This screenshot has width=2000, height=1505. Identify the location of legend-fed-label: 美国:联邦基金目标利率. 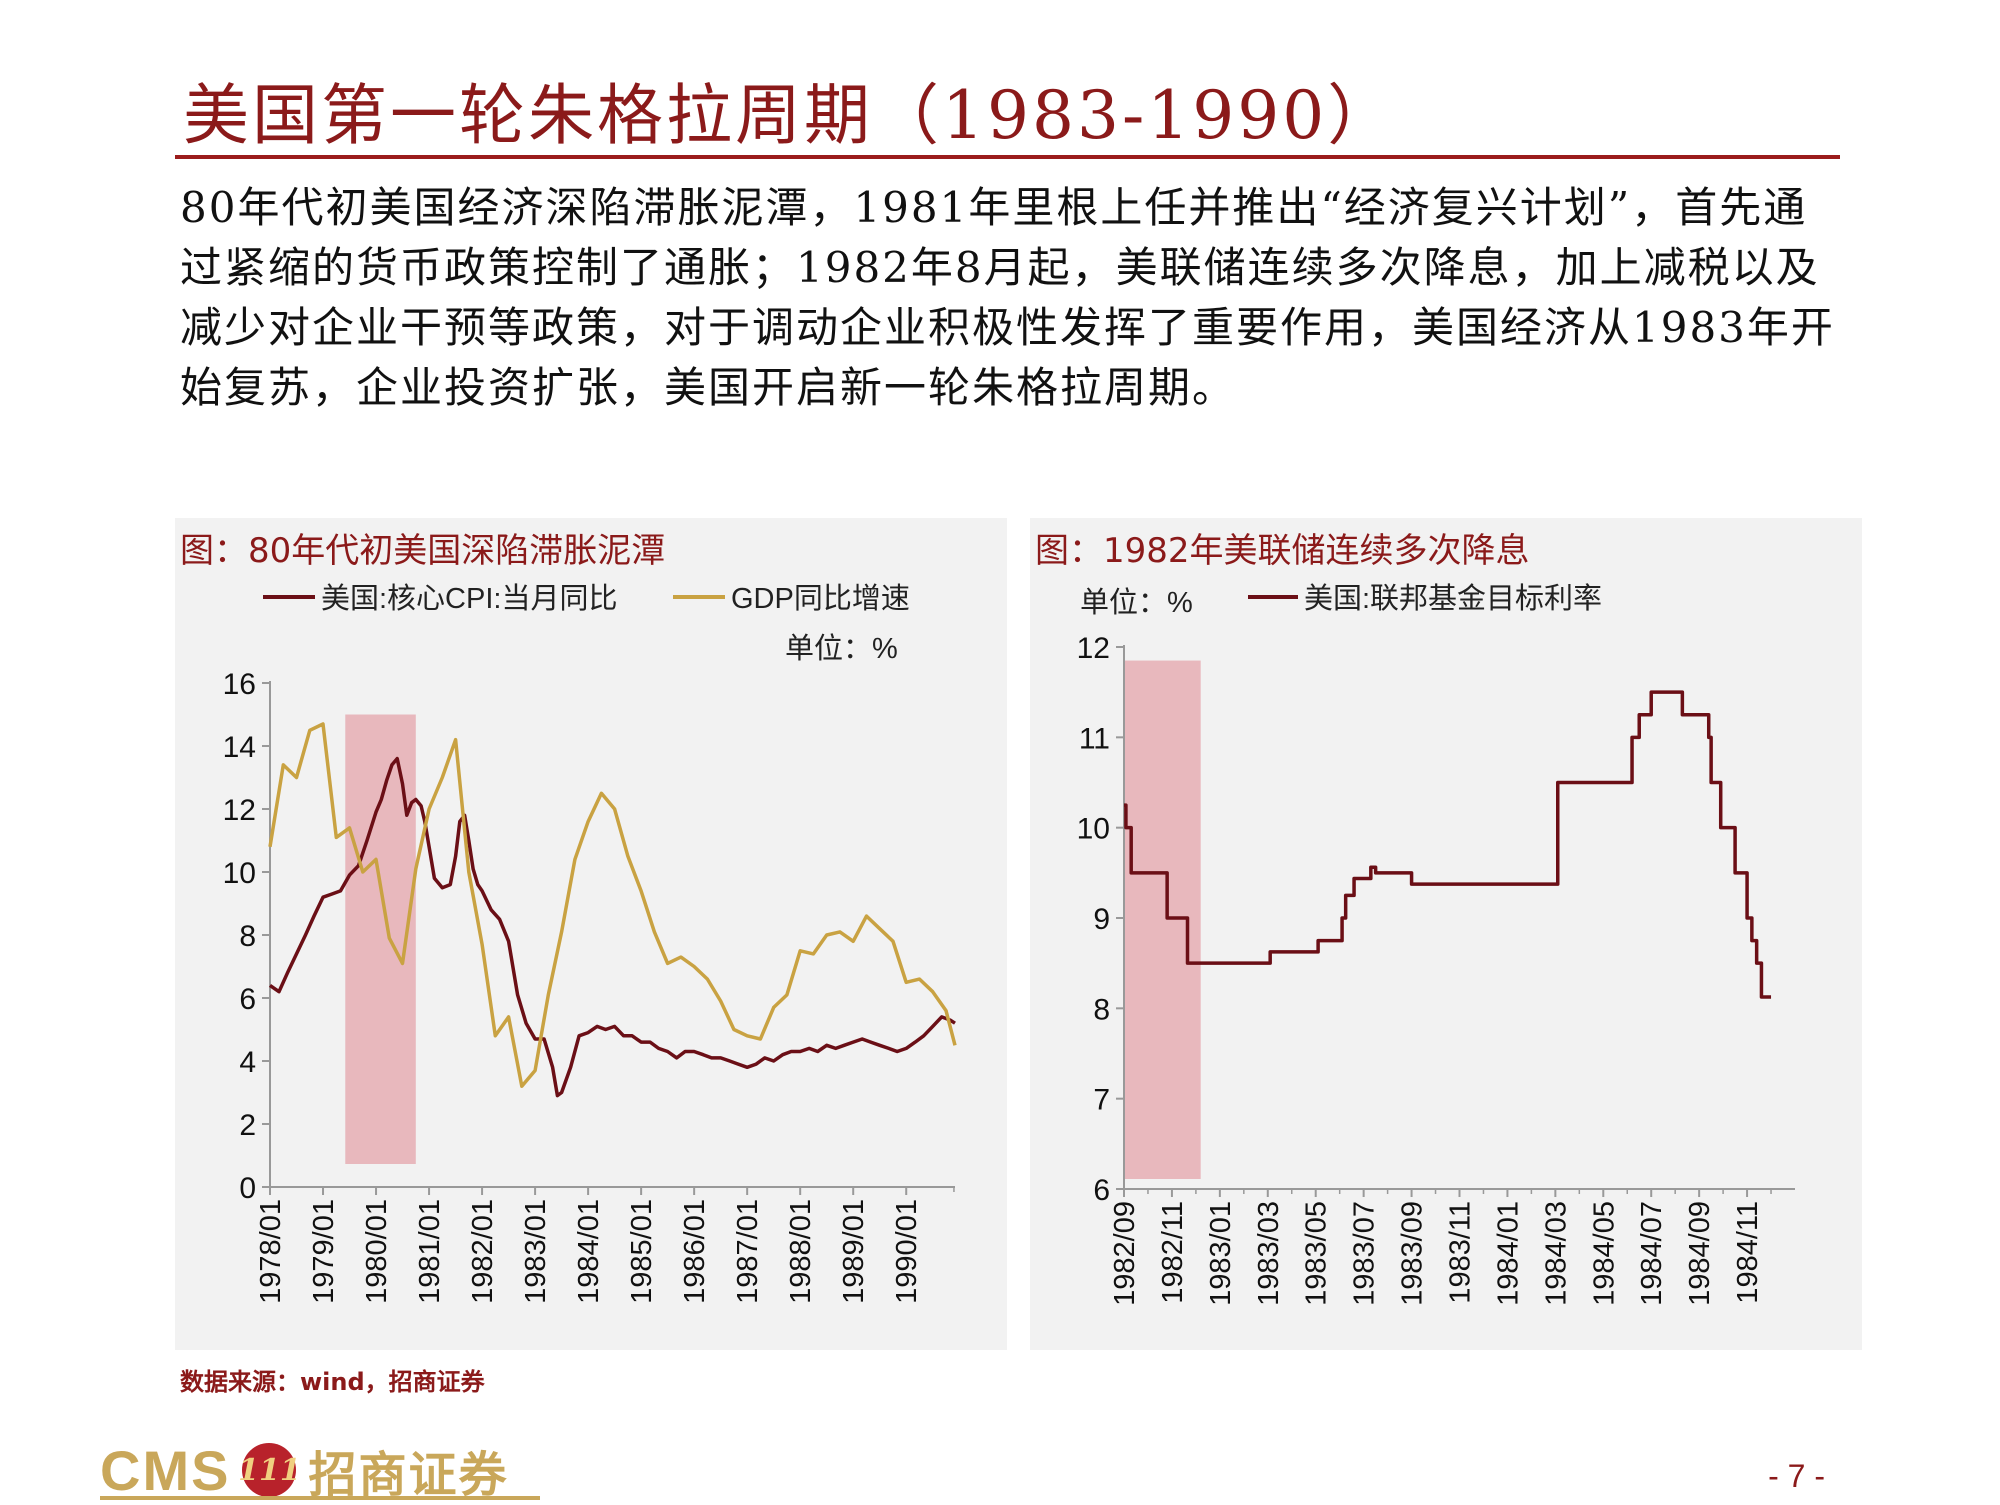
(1453, 598).